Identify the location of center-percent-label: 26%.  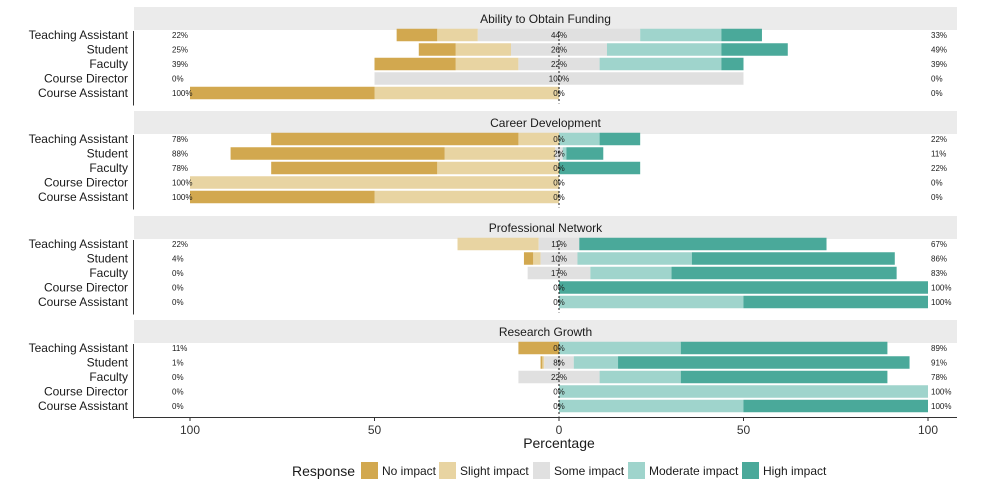
(559, 50).